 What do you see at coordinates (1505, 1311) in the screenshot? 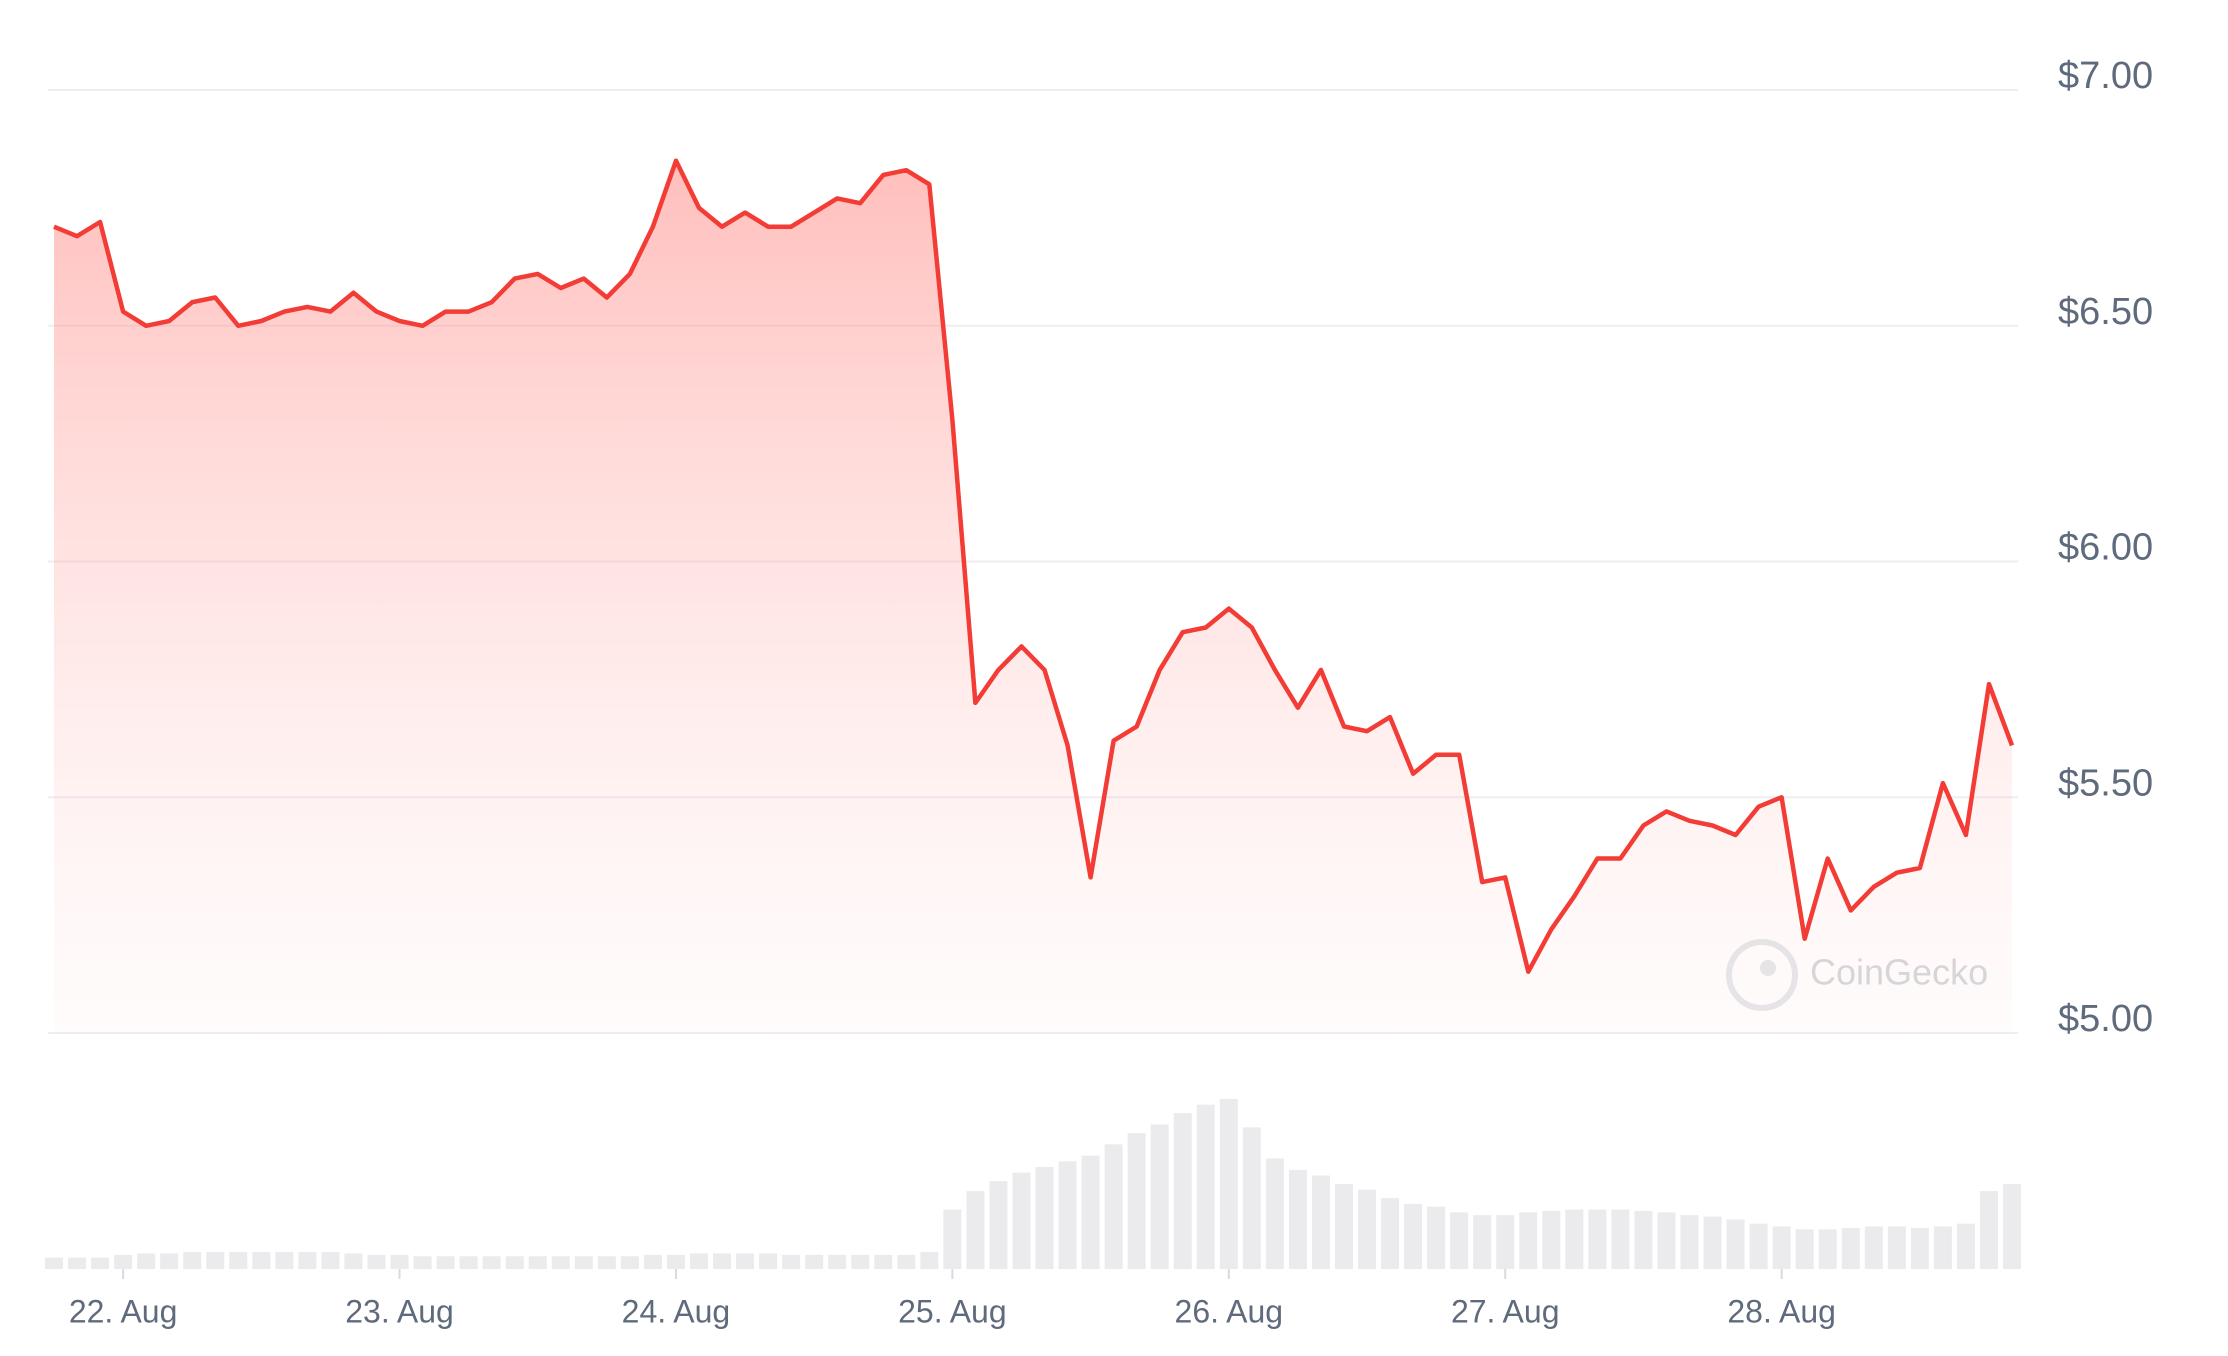
I see `x-tick-label: 27. Aug` at bounding box center [1505, 1311].